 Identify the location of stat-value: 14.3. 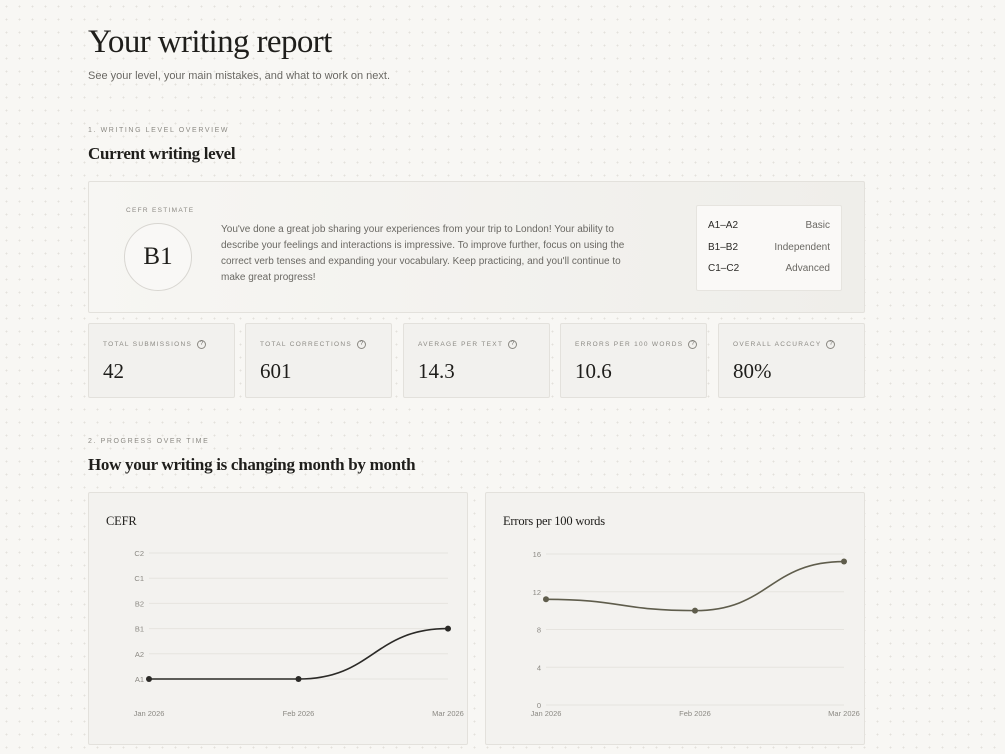
(436, 371).